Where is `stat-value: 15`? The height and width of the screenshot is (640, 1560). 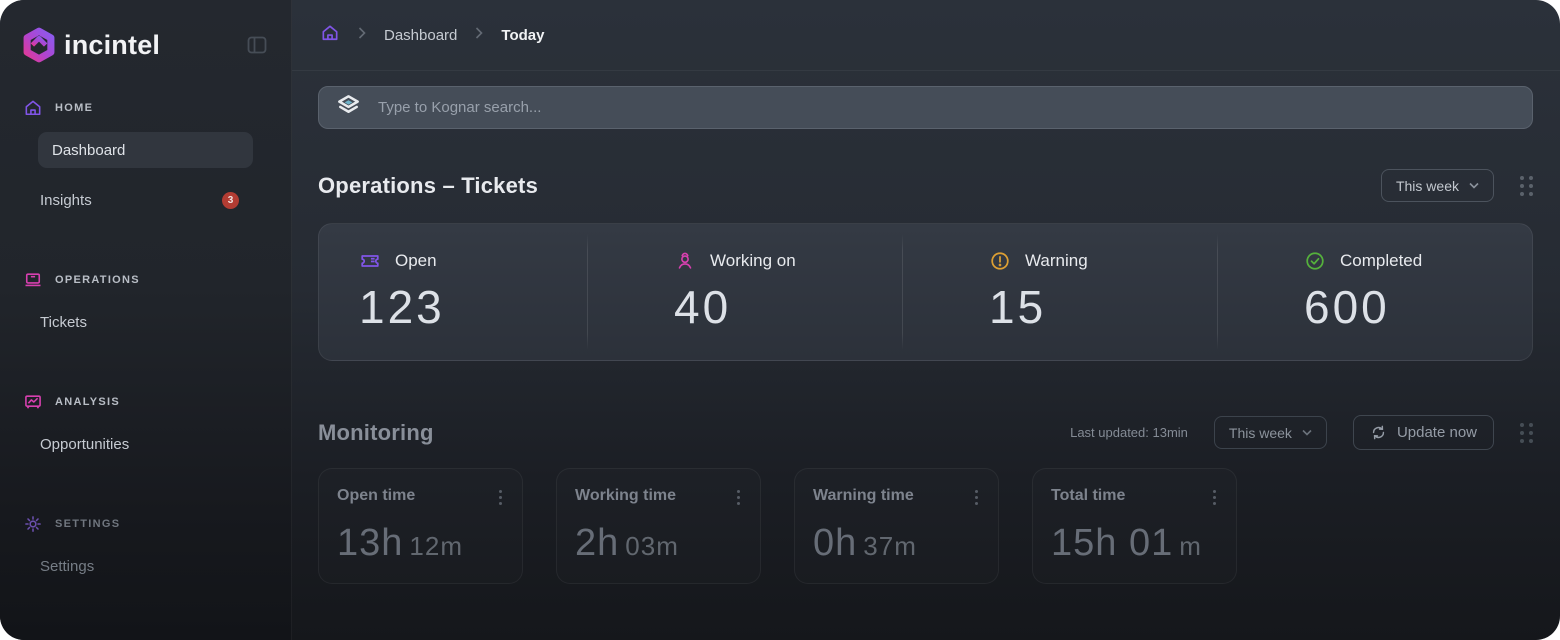
stat-value: 15 is located at coordinates (1018, 307).